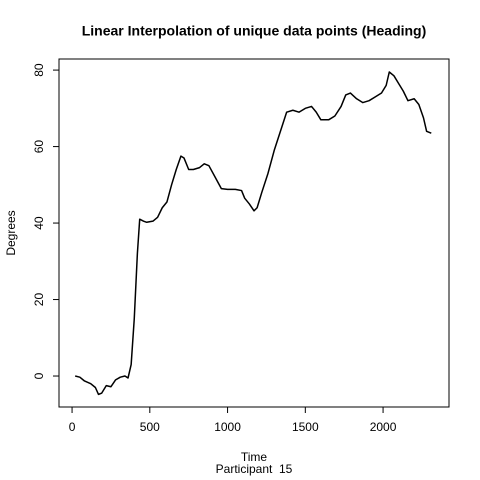 This screenshot has width=480, height=480. I want to click on x-axis-label: Time, so click(254, 457).